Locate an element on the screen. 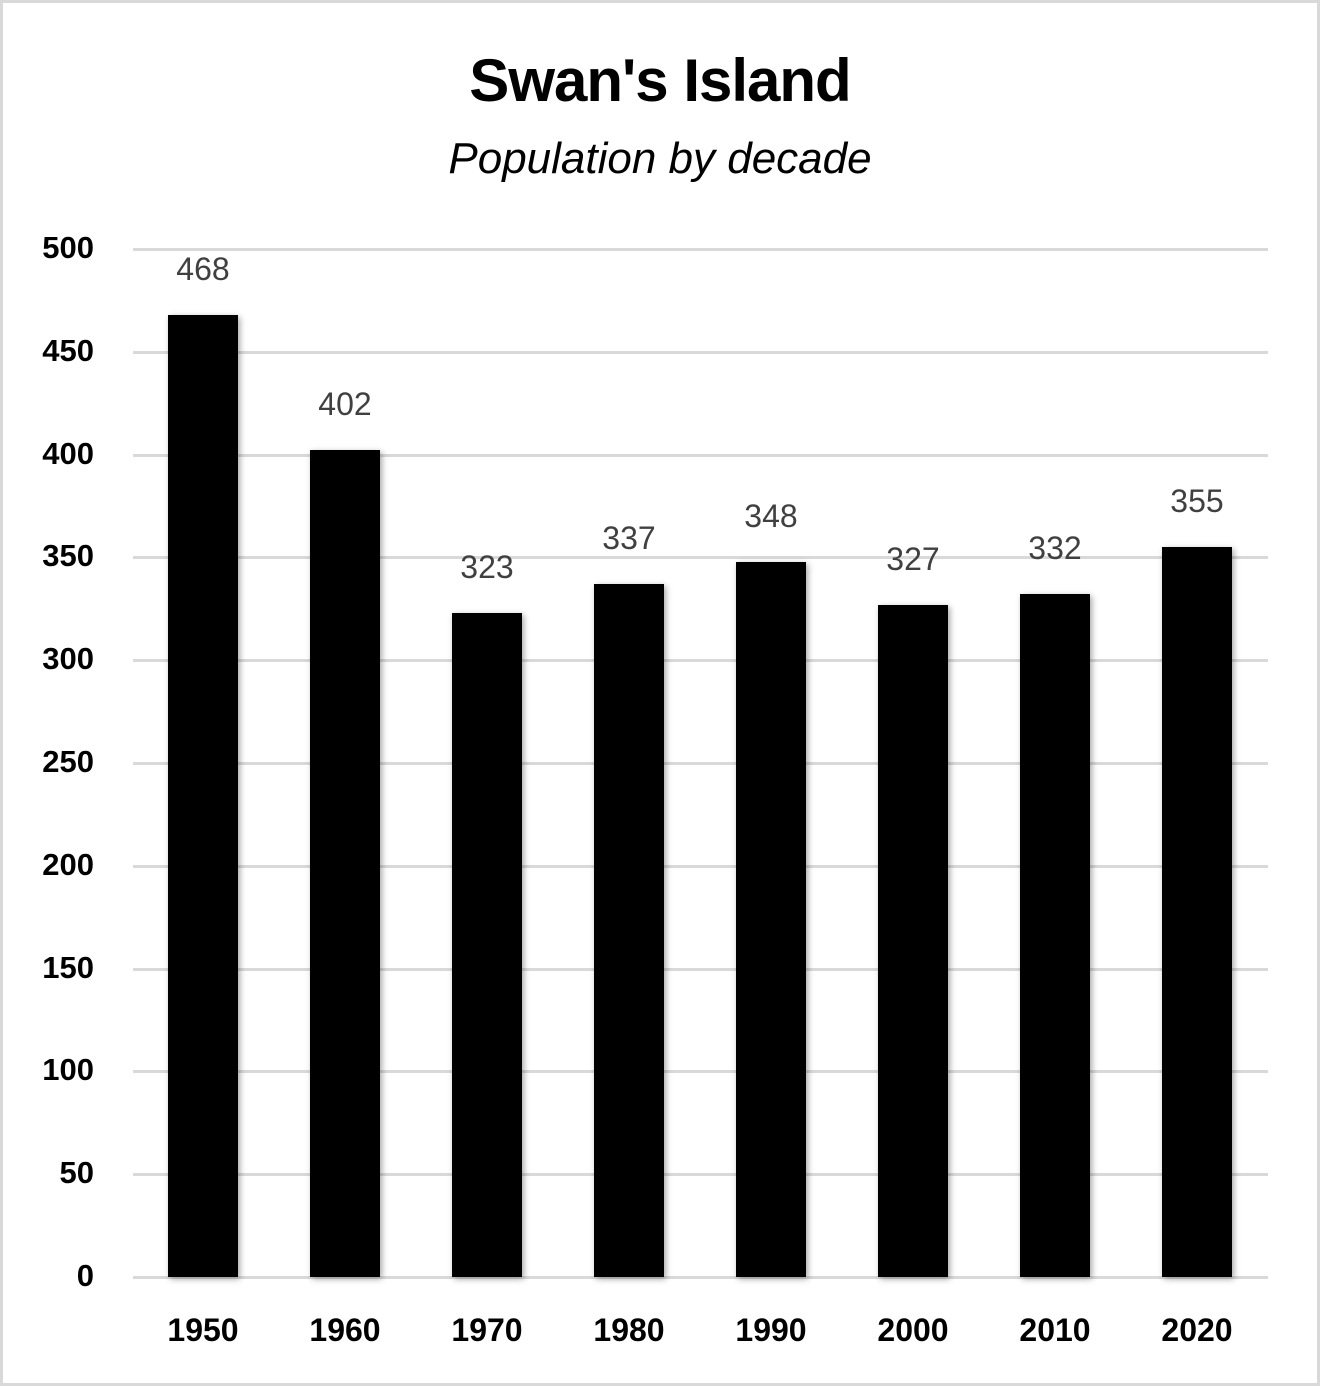  x-tick-label: 1980 is located at coordinates (629, 1330).